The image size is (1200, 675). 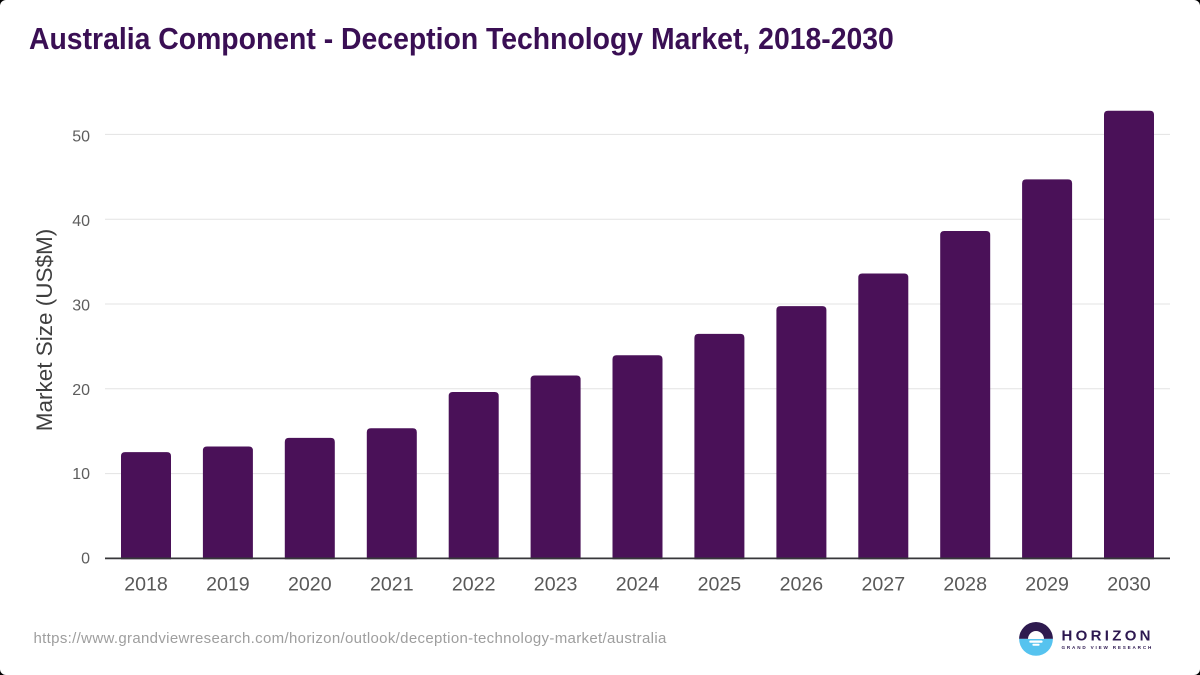 I want to click on svg-text: 10, so click(x=81, y=474).